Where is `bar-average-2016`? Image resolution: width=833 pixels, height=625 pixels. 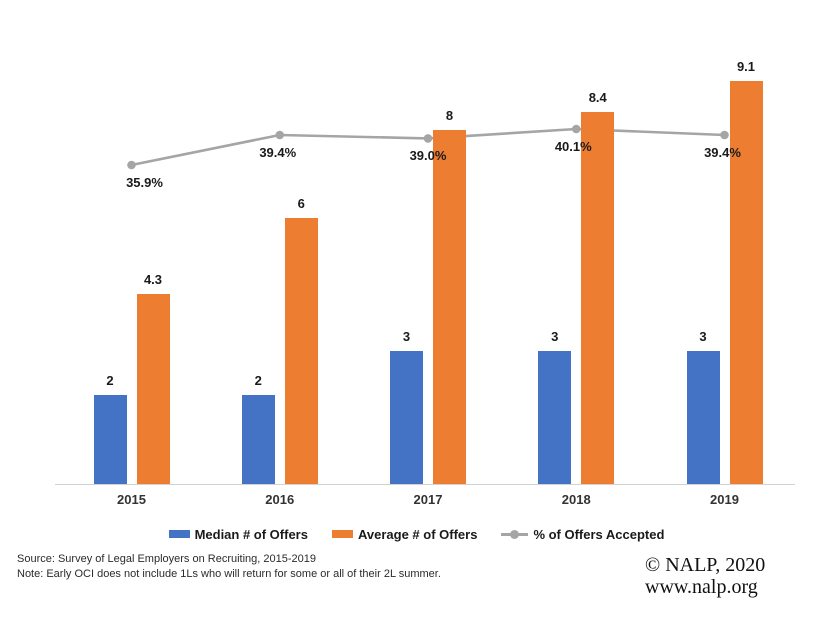 bar-average-2016 is located at coordinates (301, 351).